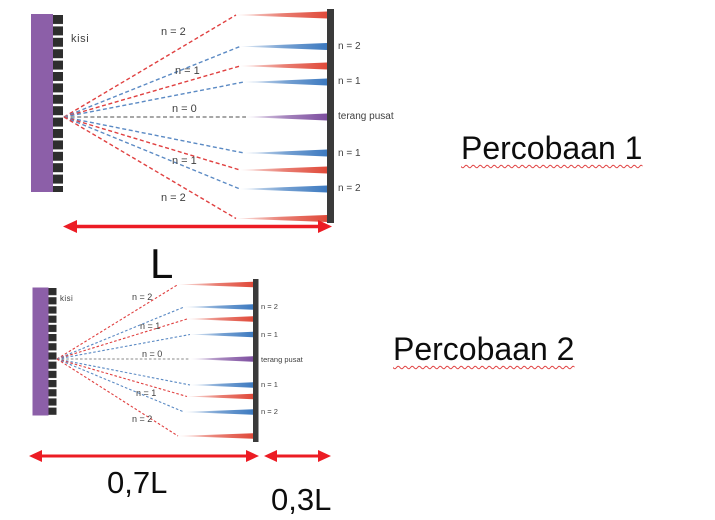 The width and height of the screenshot is (715, 520). Describe the element at coordinates (269, 411) in the screenshot. I see `exp2-screen-label-n2-lower: n = 2` at that location.